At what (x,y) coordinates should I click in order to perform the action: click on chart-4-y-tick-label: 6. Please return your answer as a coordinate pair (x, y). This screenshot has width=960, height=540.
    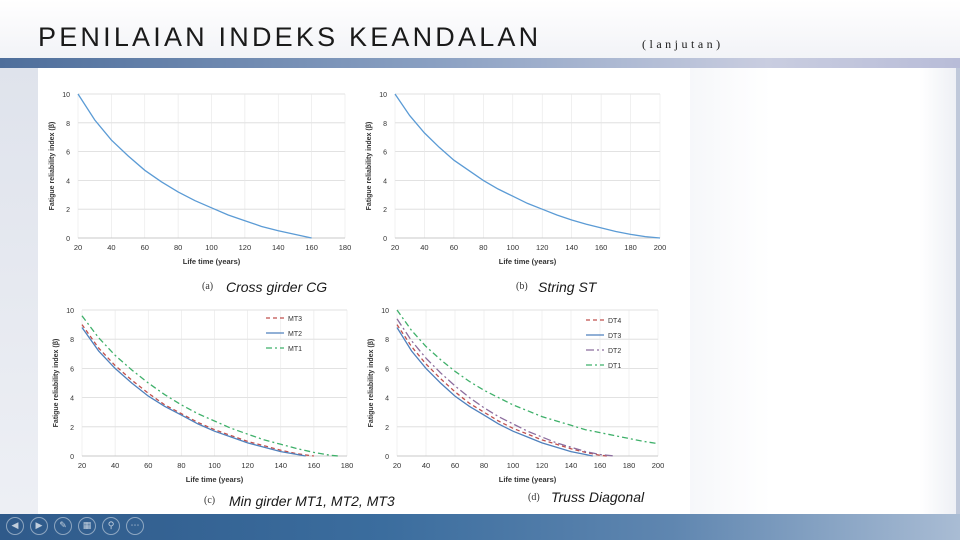
    Looking at the image, I should click on (387, 369).